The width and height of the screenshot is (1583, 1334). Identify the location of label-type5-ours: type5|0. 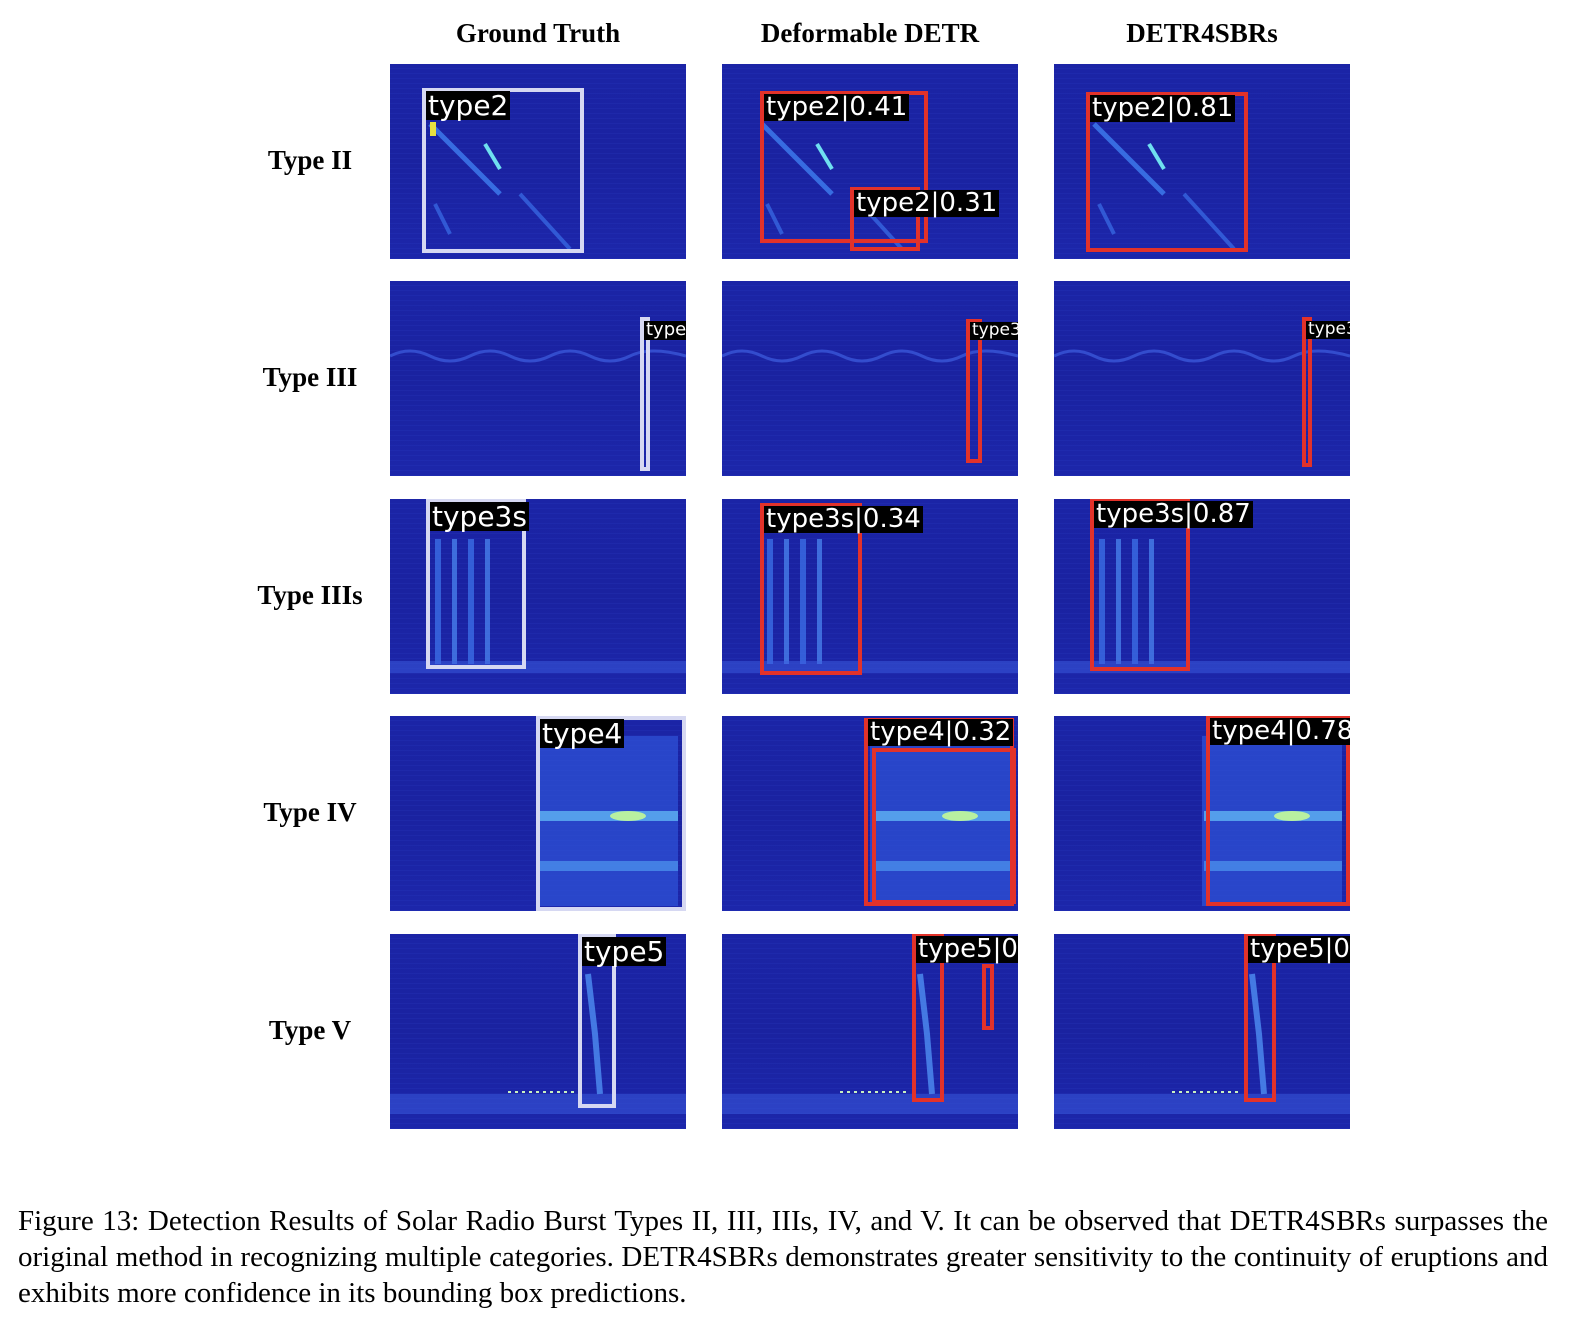
(1299, 949).